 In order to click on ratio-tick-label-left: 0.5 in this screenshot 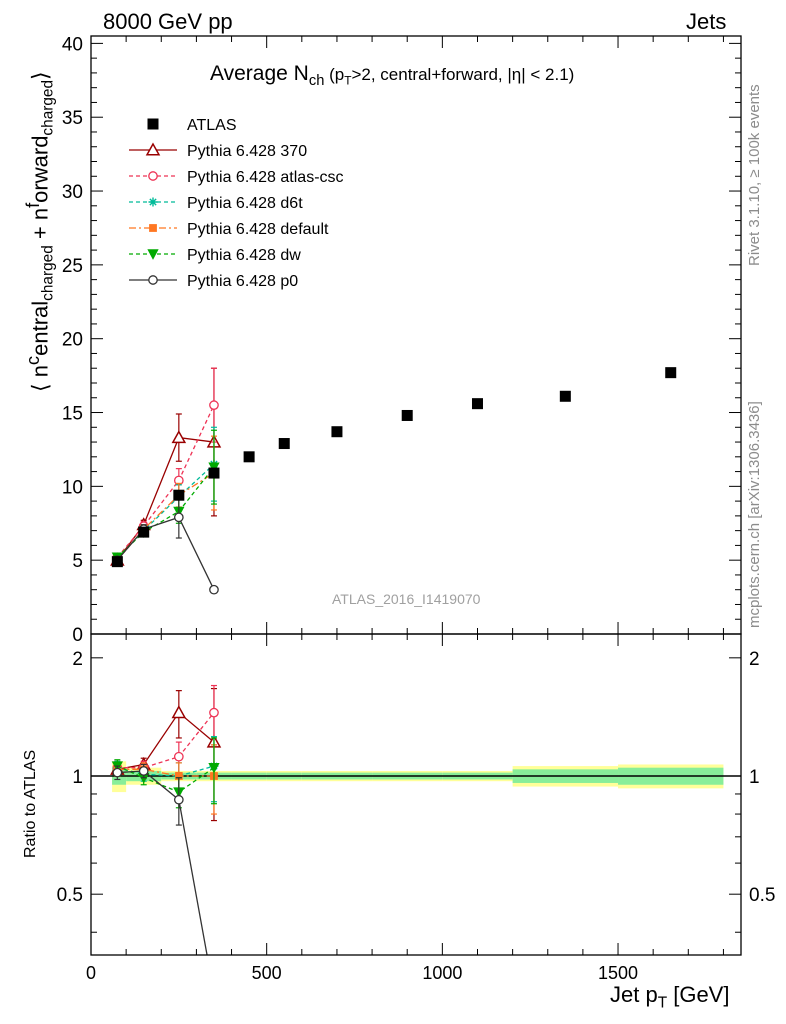, I will do `click(70, 895)`.